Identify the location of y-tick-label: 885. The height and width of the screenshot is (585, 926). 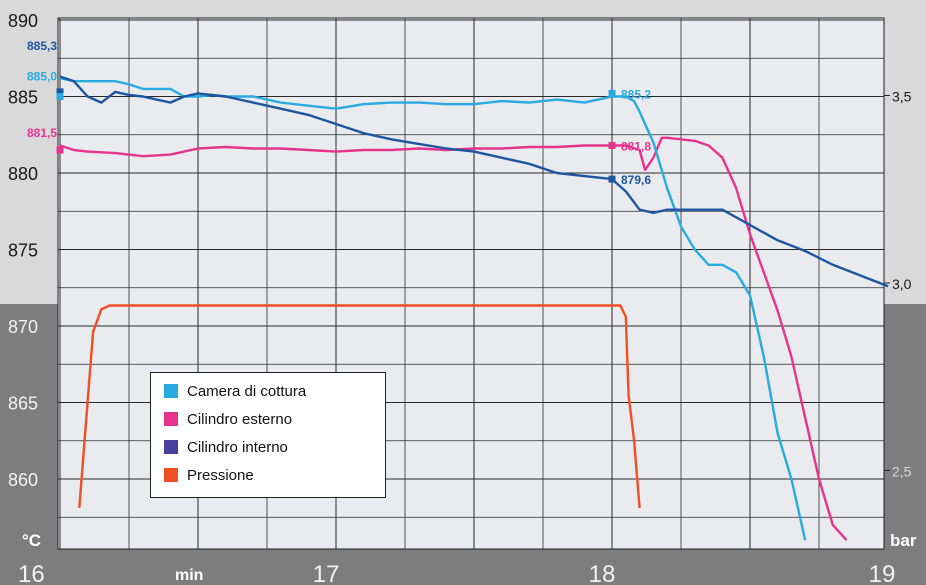
(23, 98).